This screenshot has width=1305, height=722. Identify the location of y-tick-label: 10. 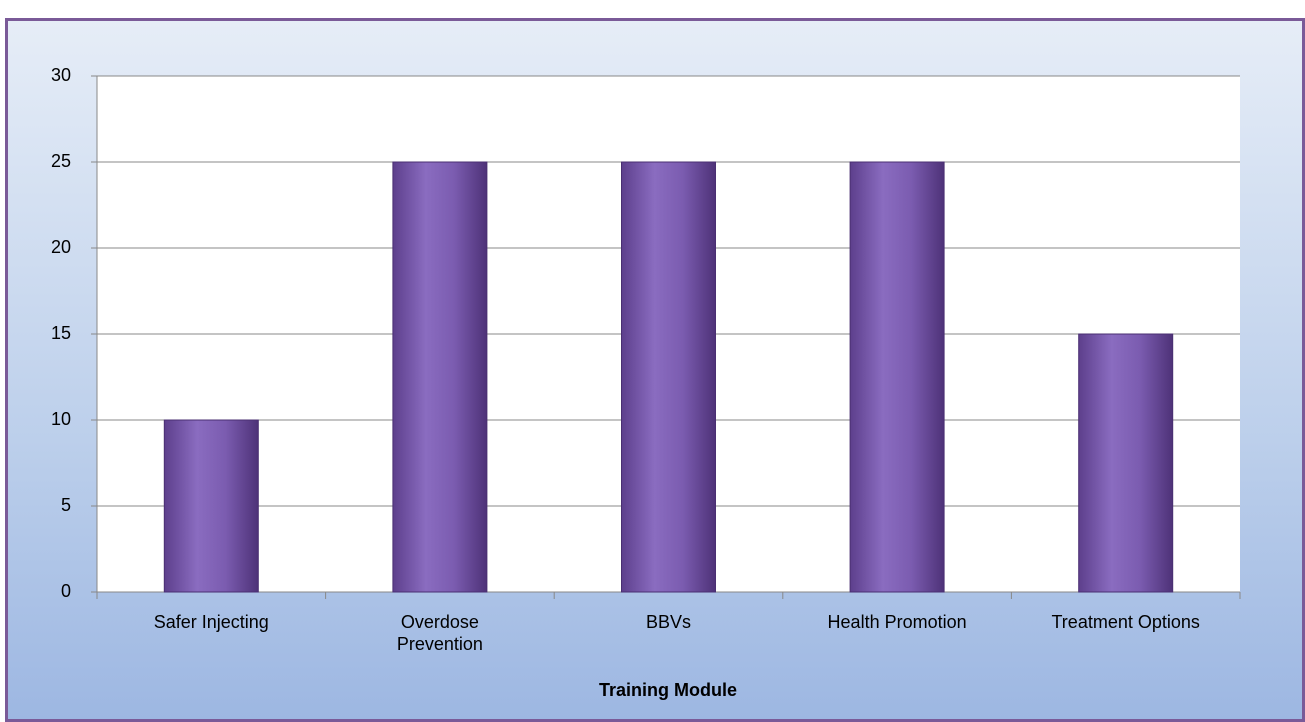
(61, 419).